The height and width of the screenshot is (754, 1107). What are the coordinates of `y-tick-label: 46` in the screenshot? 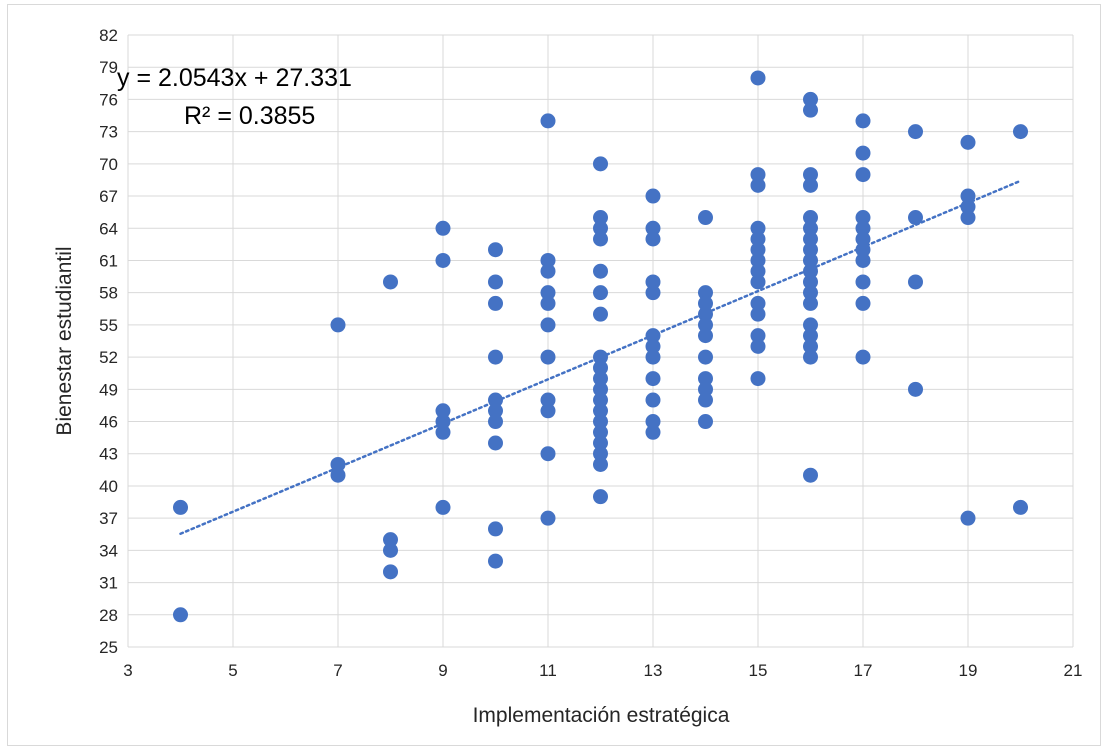 It's located at (108, 422).